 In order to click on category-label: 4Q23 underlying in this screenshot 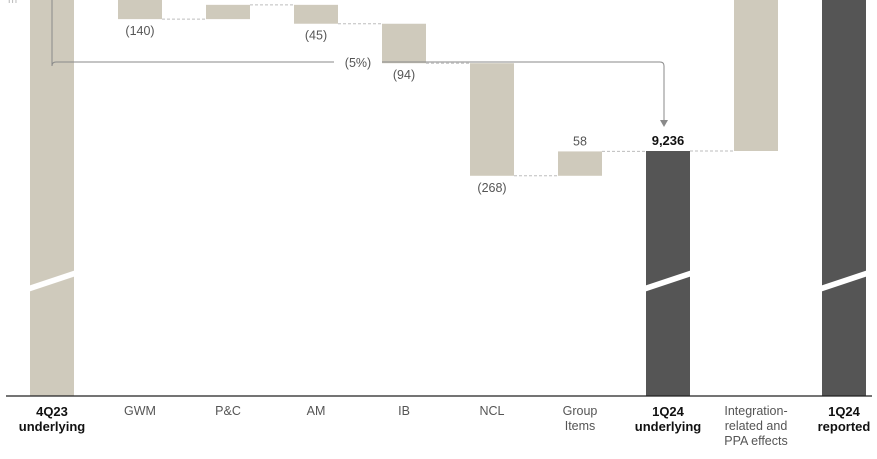, I will do `click(52, 419)`.